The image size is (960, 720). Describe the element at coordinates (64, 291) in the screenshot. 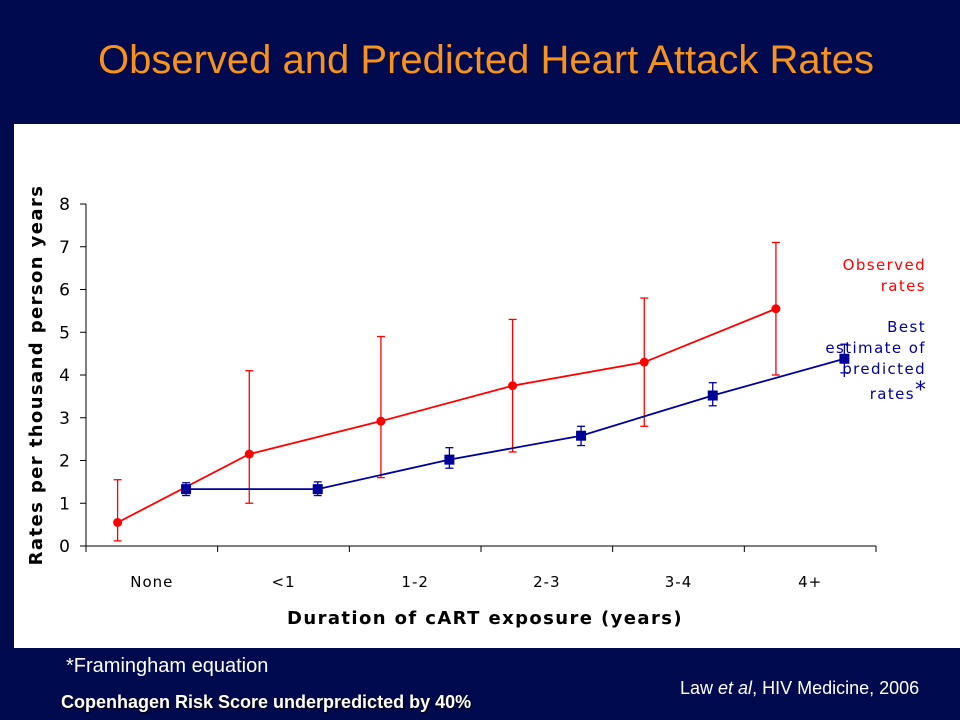

I see `y-tick-label: 6` at that location.